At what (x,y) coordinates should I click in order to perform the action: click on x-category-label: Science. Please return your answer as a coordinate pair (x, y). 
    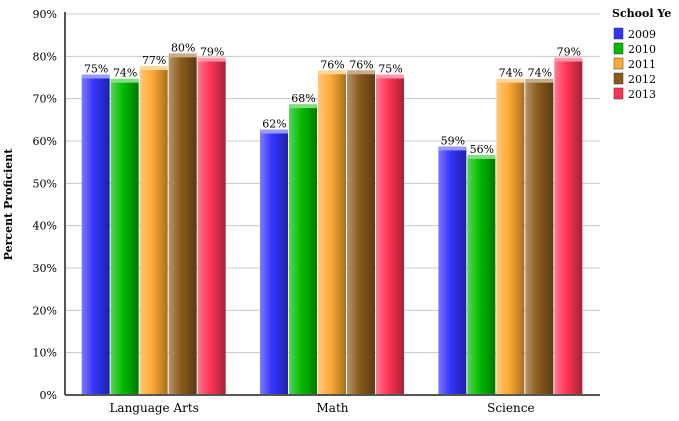
    Looking at the image, I should click on (510, 408).